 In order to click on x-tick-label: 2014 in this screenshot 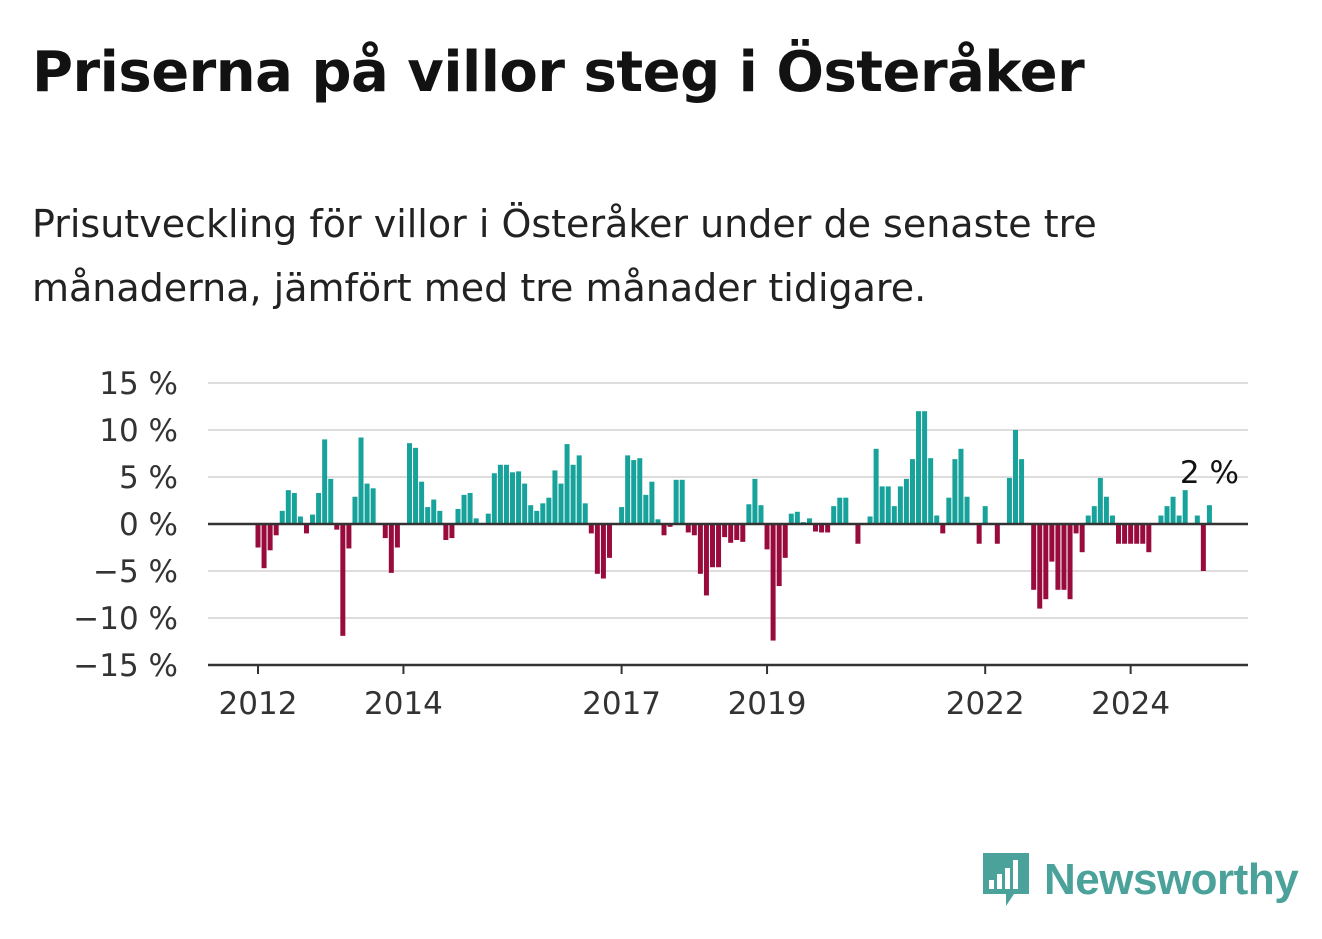, I will do `click(403, 704)`.